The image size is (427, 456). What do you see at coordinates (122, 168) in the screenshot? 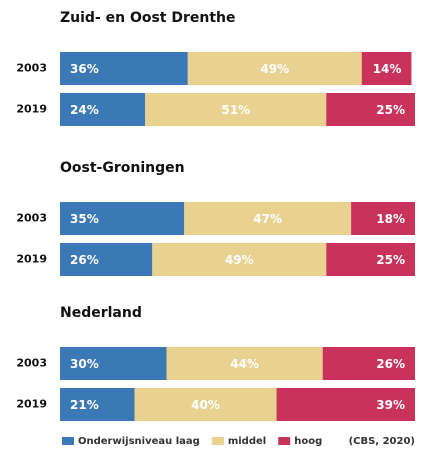
I see `panel-title: Oost-Groningen` at bounding box center [122, 168].